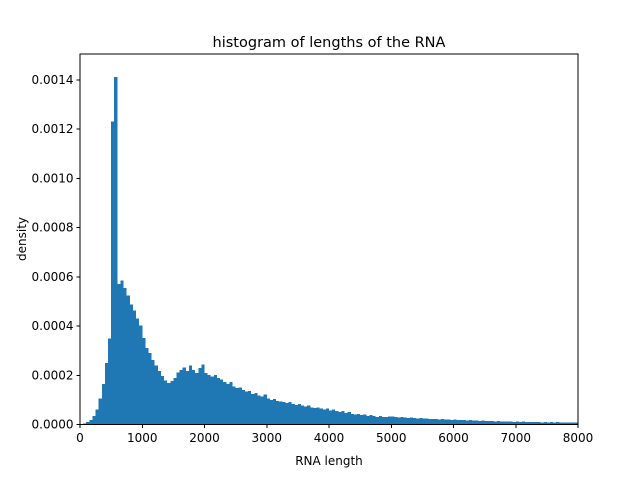  What do you see at coordinates (53, 326) in the screenshot?
I see `y-tick-label: 0.0004` at bounding box center [53, 326].